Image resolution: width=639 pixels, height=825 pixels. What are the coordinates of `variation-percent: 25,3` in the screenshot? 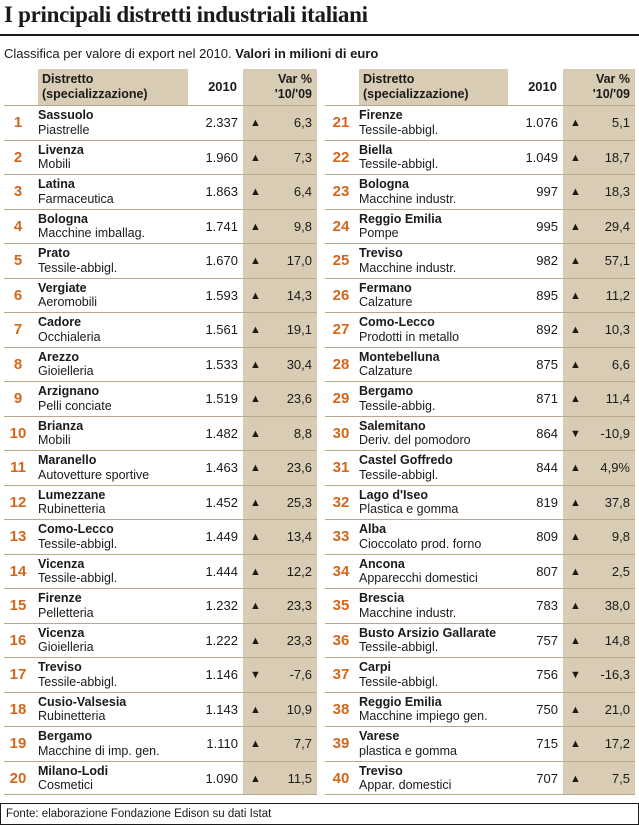 It's located at (299, 502).